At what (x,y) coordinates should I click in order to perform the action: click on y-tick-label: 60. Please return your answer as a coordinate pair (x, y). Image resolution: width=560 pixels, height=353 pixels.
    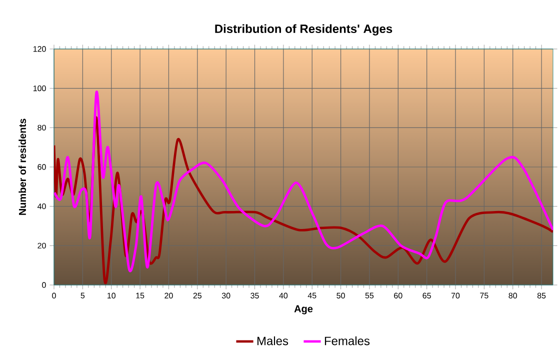
    Looking at the image, I should click on (42, 167).